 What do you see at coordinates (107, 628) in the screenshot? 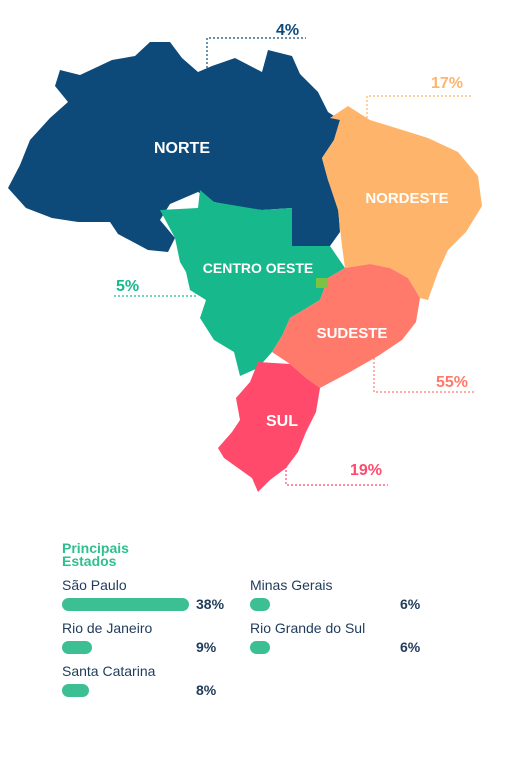
I see `state-name: Rio de Janeiro` at bounding box center [107, 628].